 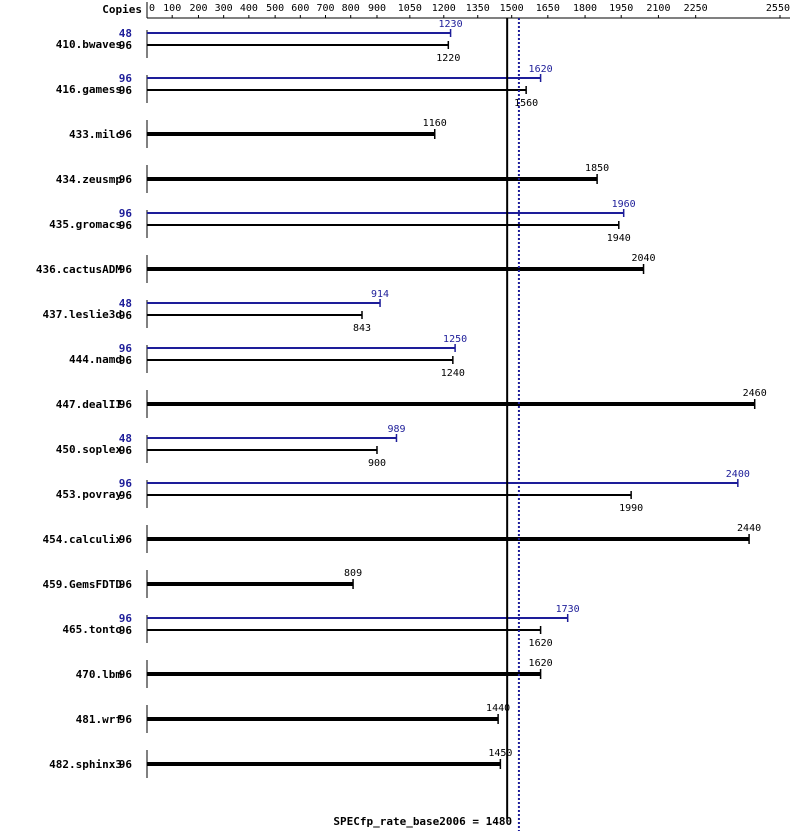 I want to click on benchmark-label: 459.GemsFDTD, so click(x=83, y=584).